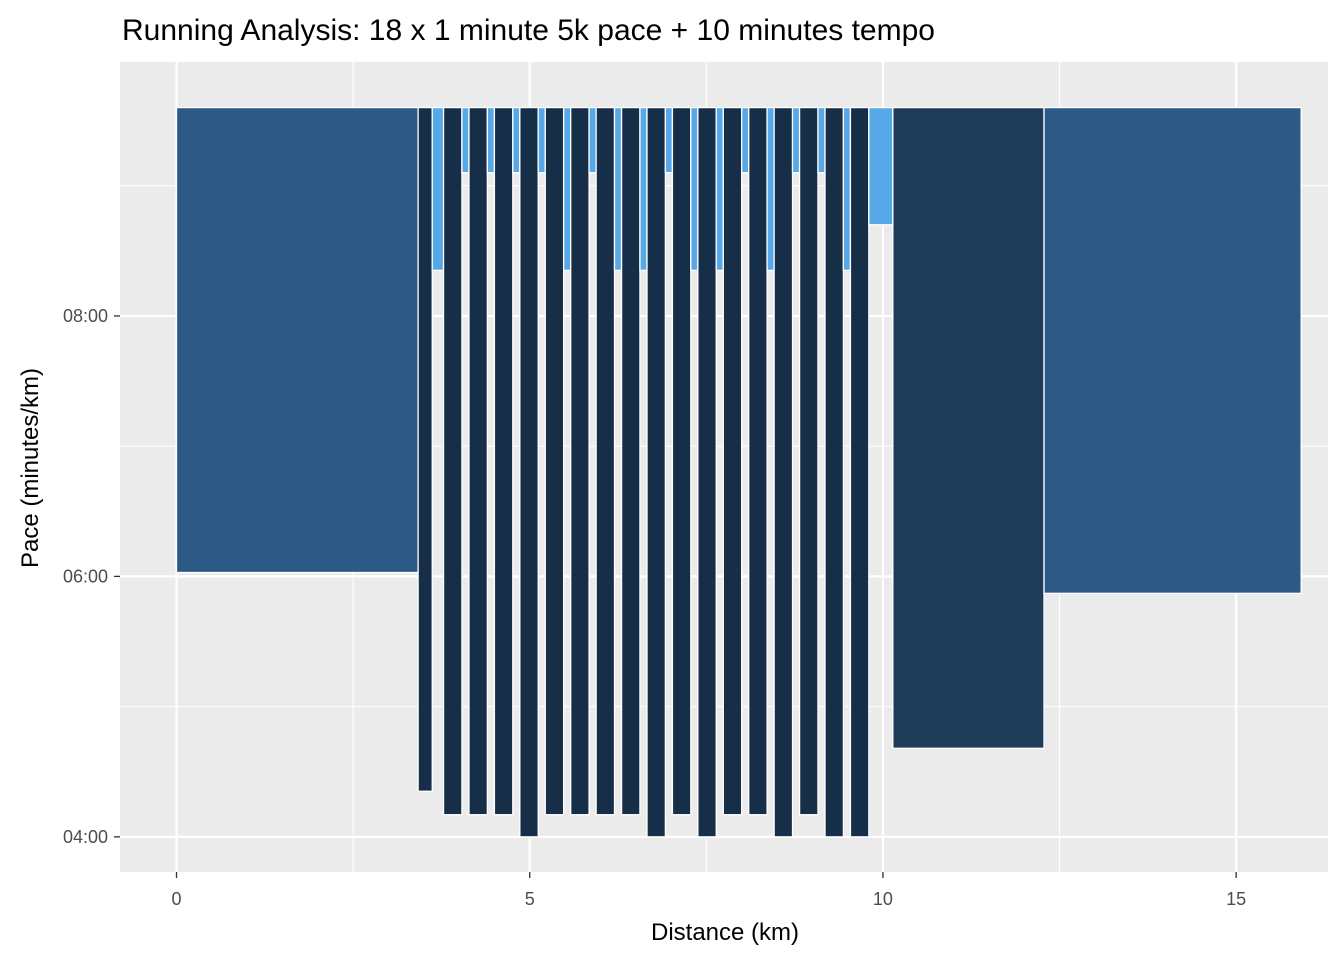 This screenshot has width=1344, height=960. What do you see at coordinates (725, 932) in the screenshot?
I see `x-axis-title: Distance (km)` at bounding box center [725, 932].